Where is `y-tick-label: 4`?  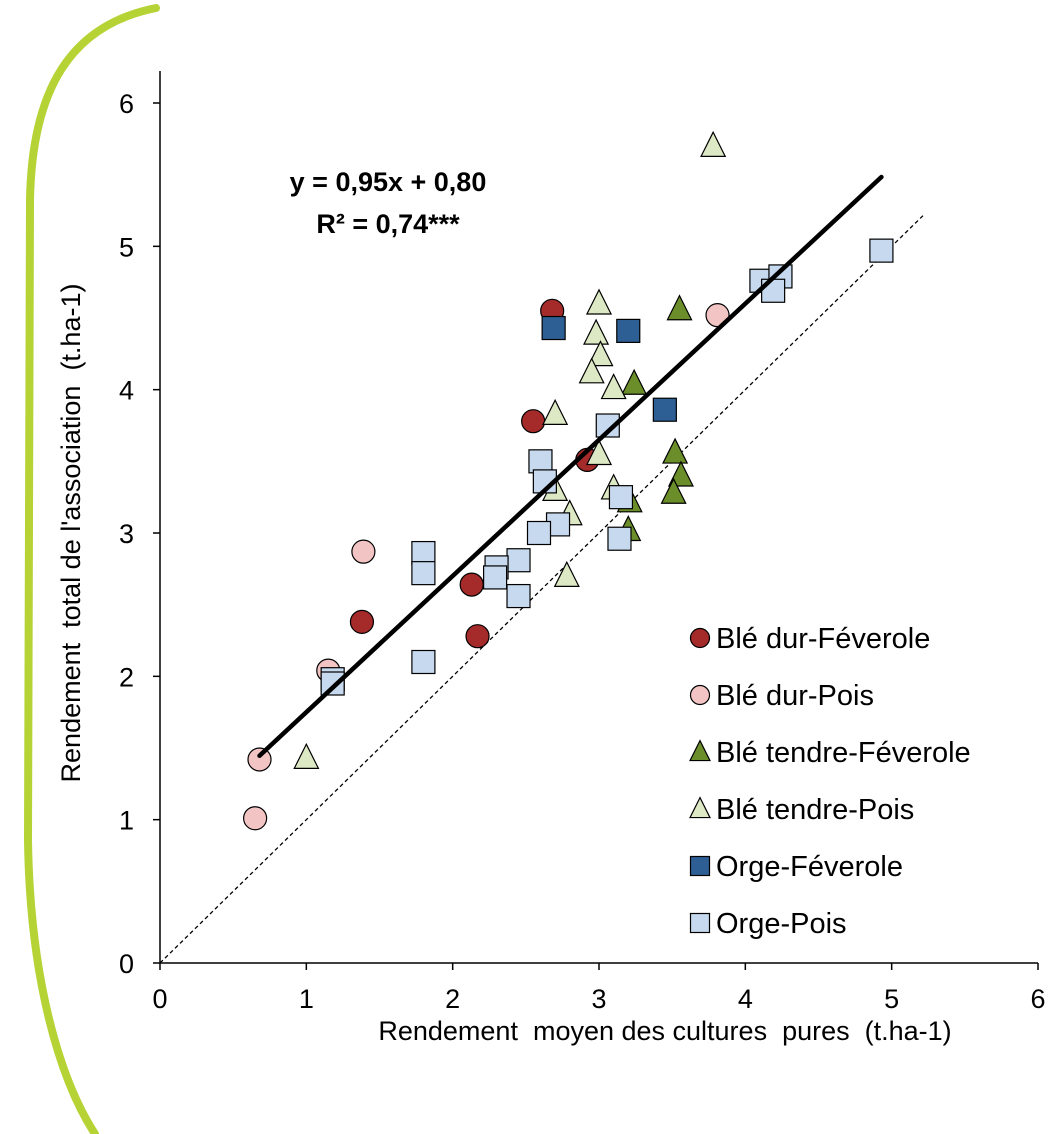 y-tick-label: 4 is located at coordinates (126, 391).